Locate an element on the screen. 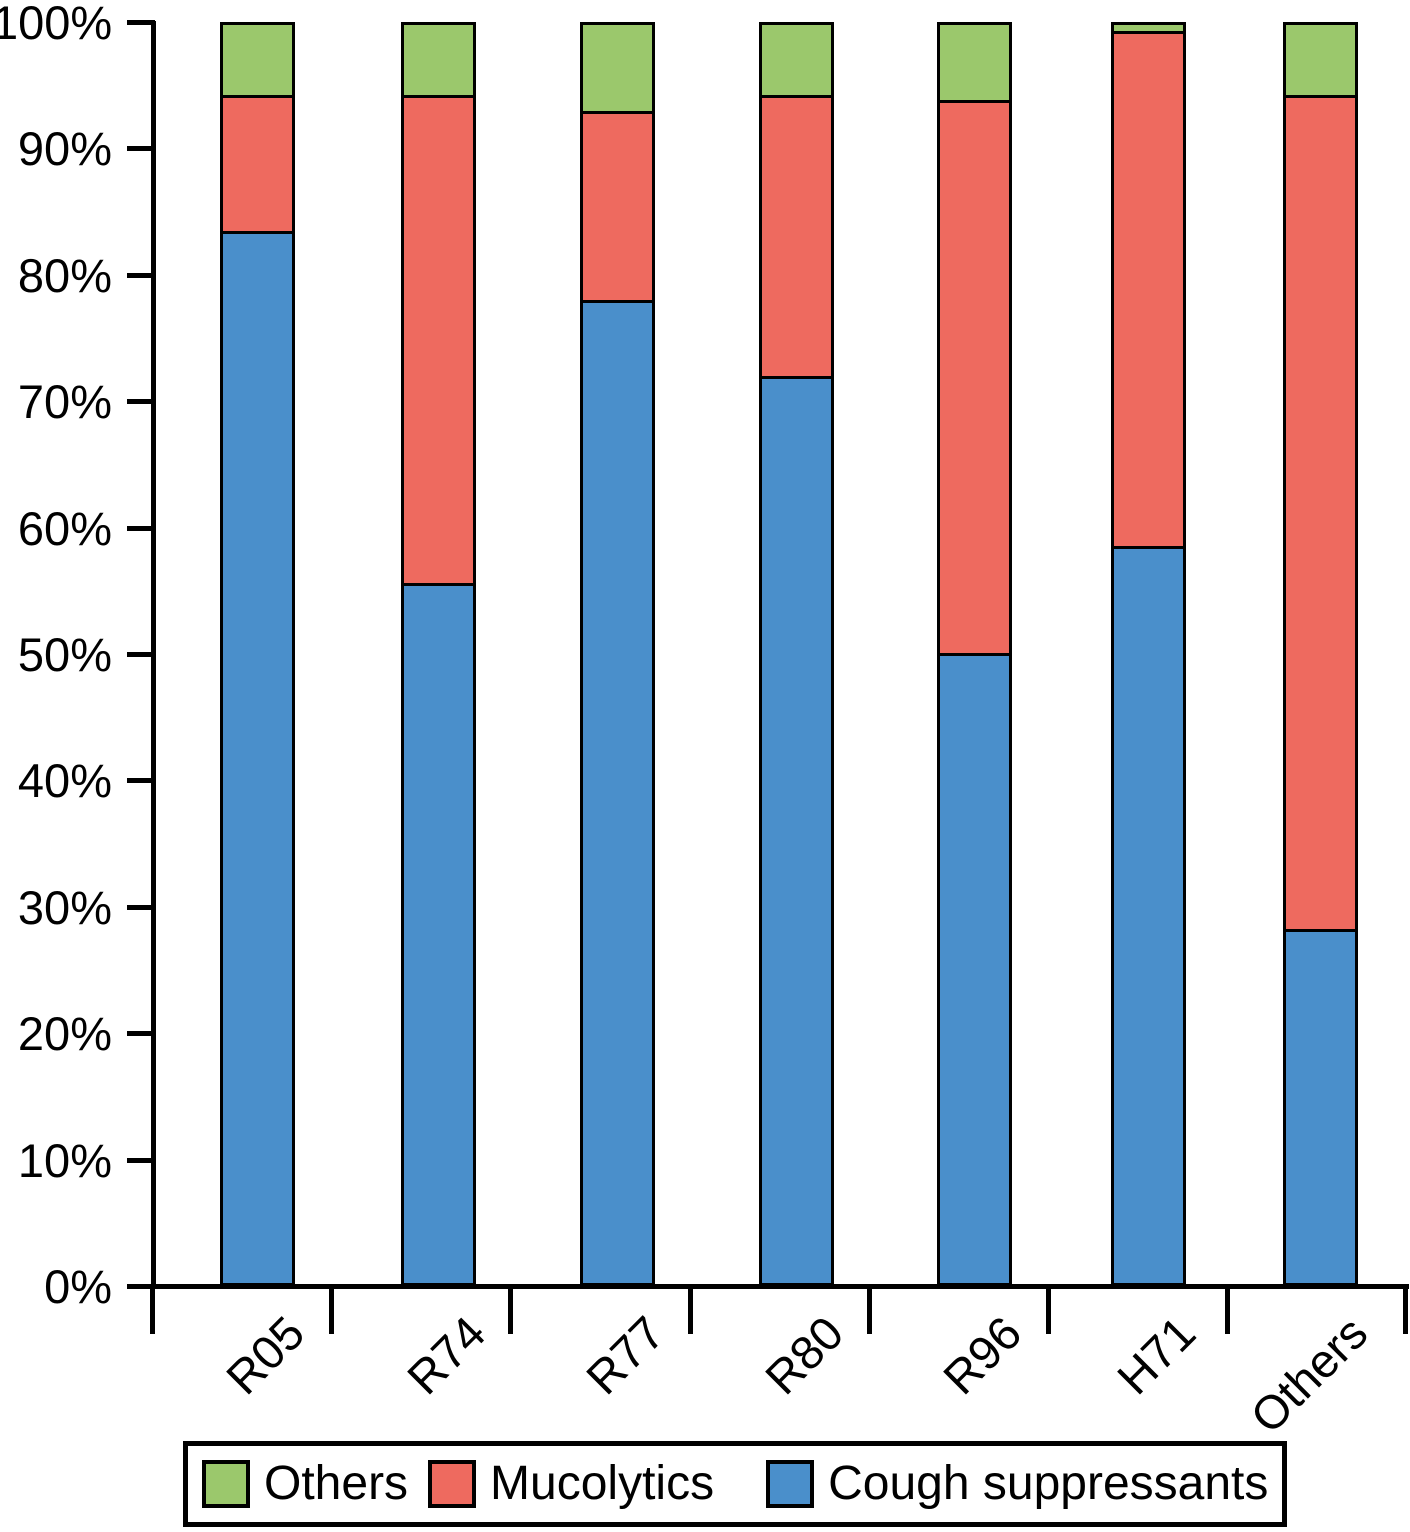 This screenshot has height=1532, width=1410. y-tick-label: 50% is located at coordinates (64, 654).